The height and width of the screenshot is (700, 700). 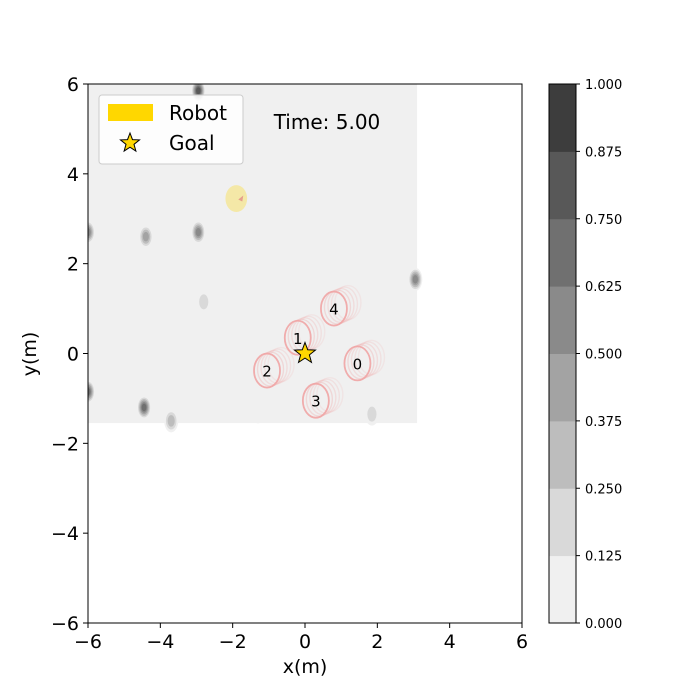 What do you see at coordinates (603, 152) in the screenshot?
I see `colorbar-tick-label: 0.875` at bounding box center [603, 152].